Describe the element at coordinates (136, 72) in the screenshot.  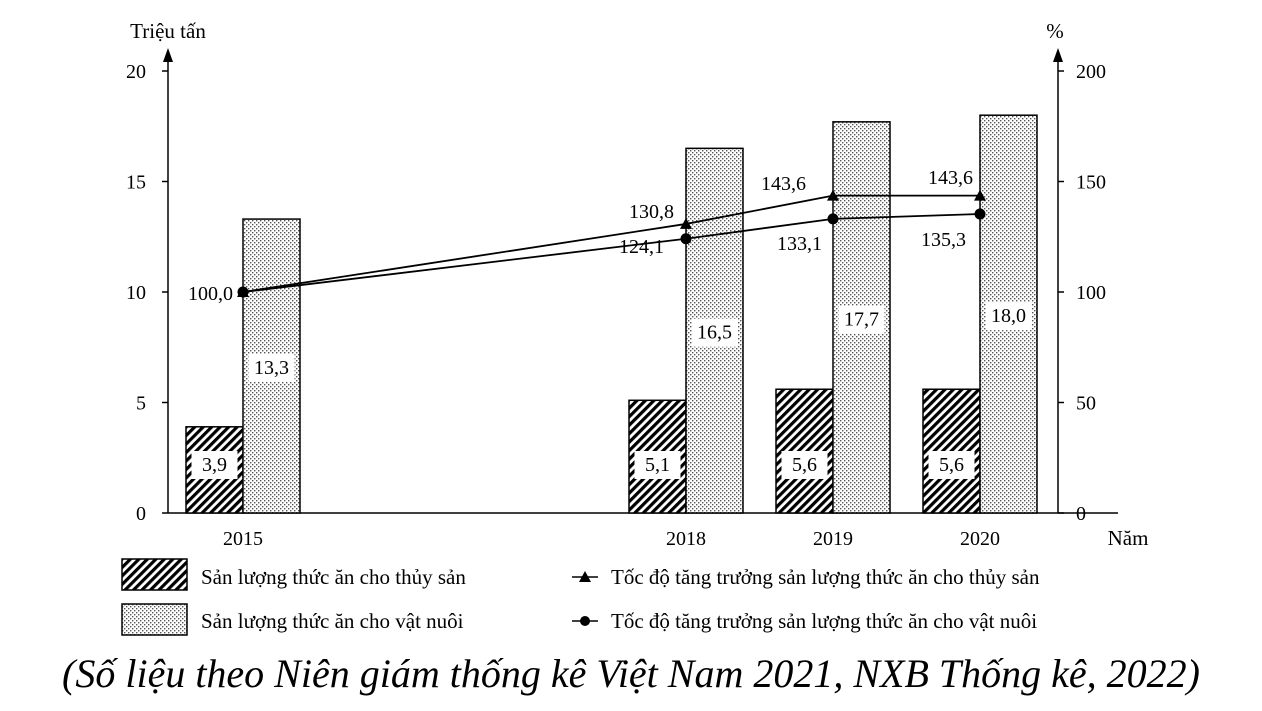
I see `left-tick-label: 20` at that location.